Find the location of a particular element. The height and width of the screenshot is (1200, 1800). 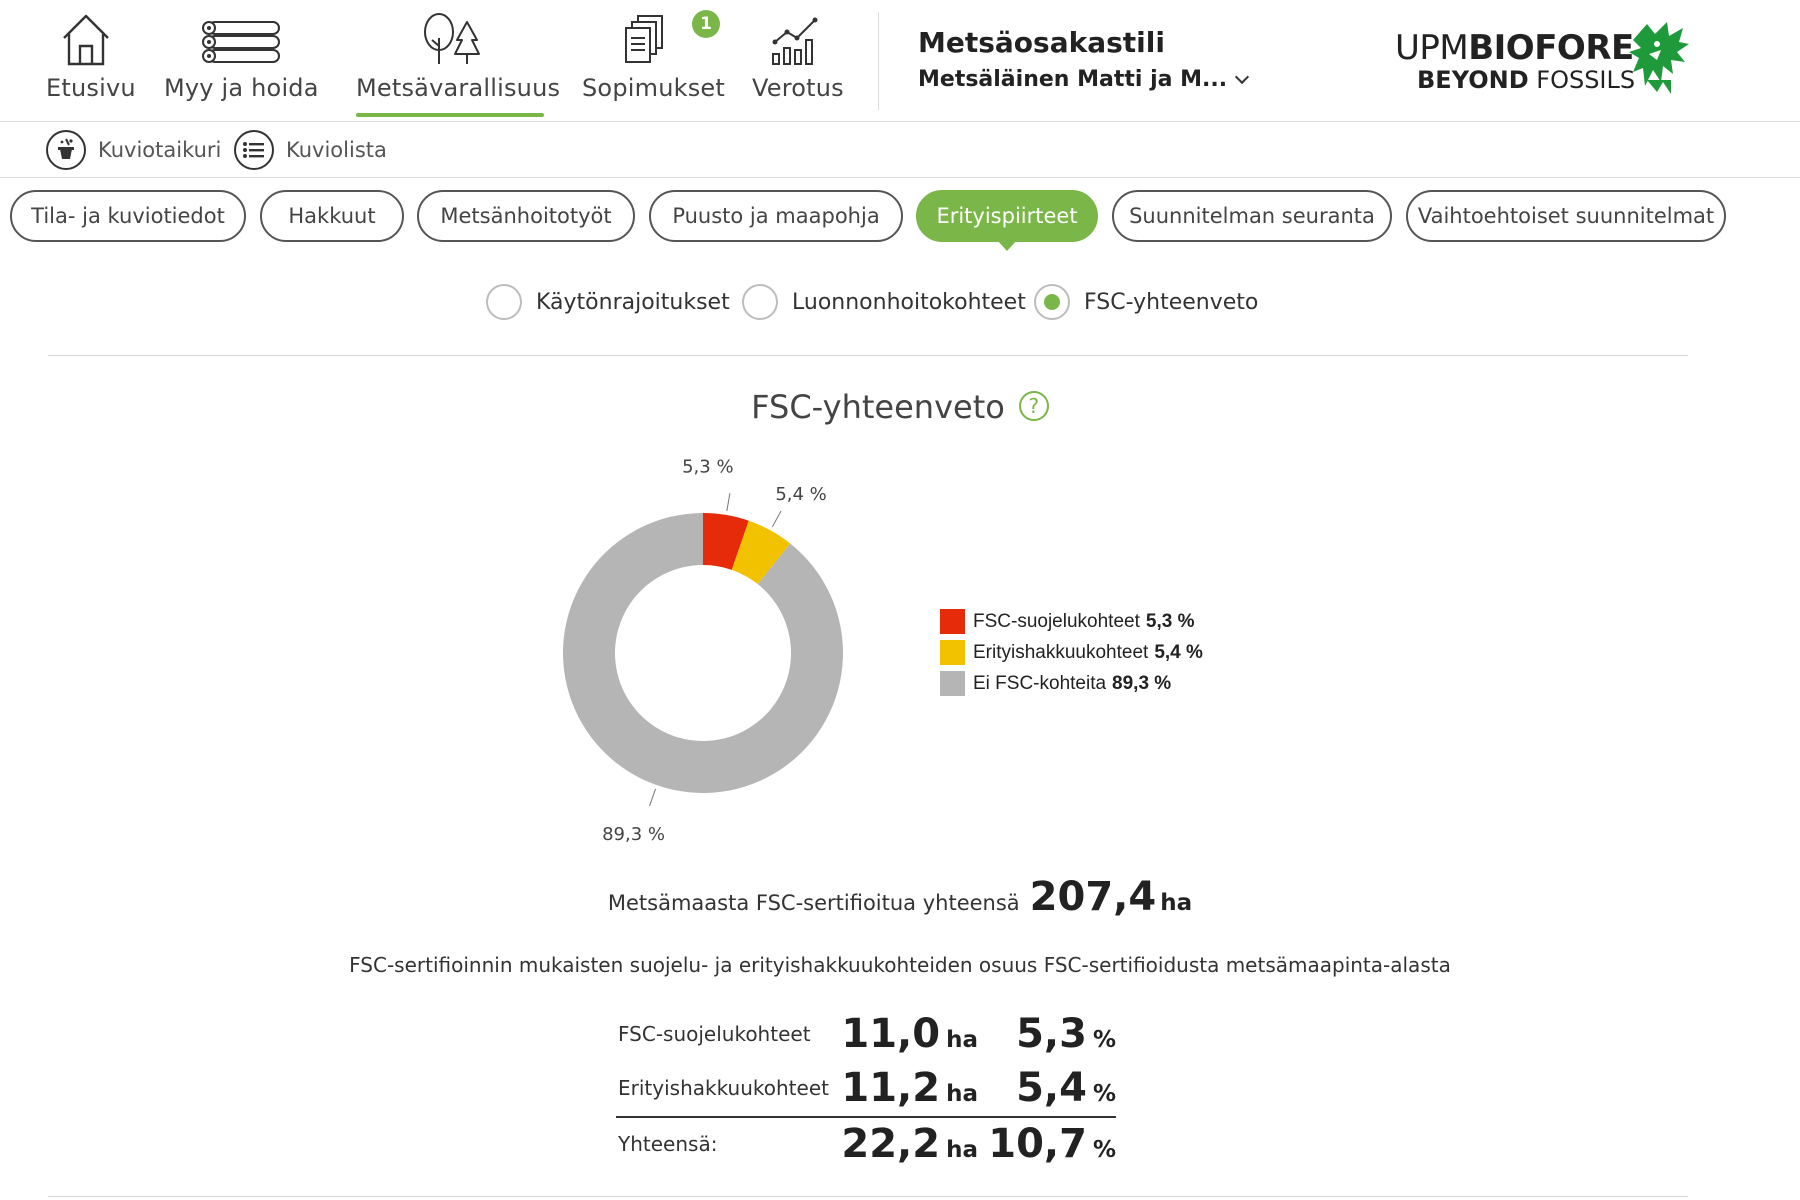

radio-label: FSC-yhteenveto is located at coordinates (1171, 302).